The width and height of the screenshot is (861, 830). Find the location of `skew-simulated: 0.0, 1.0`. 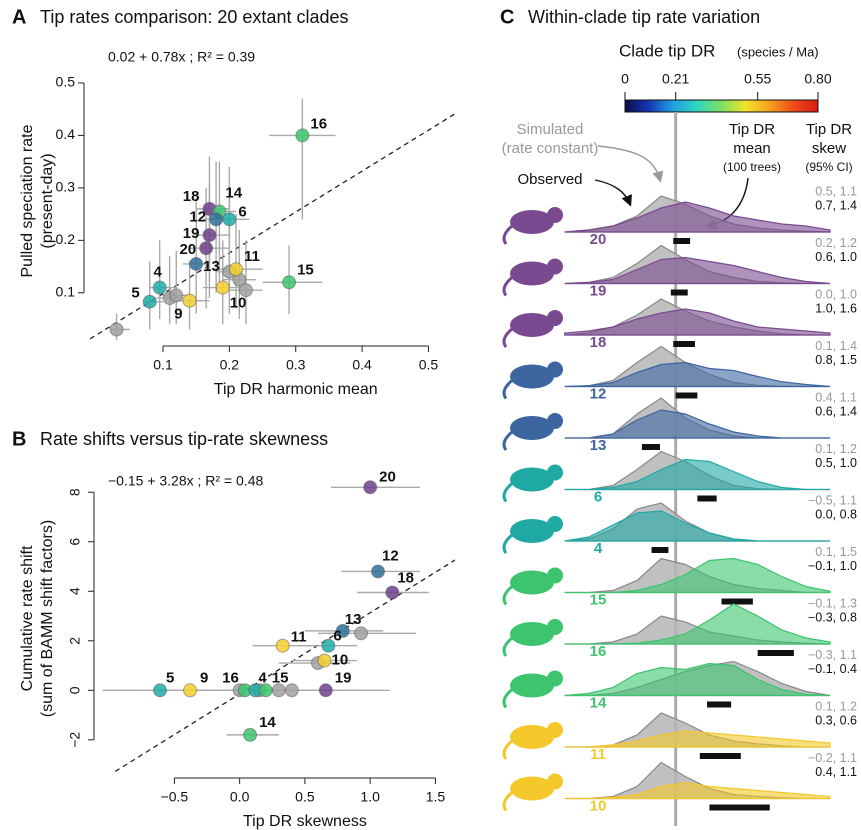

skew-simulated: 0.0, 1.0 is located at coordinates (836, 294).